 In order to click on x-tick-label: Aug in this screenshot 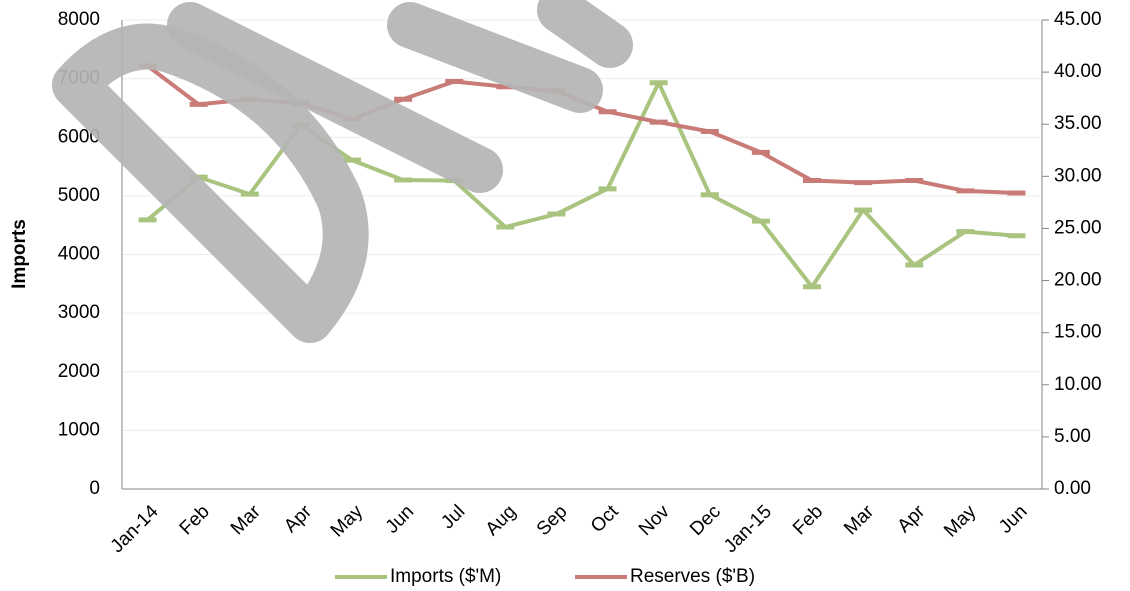, I will do `click(501, 520)`.